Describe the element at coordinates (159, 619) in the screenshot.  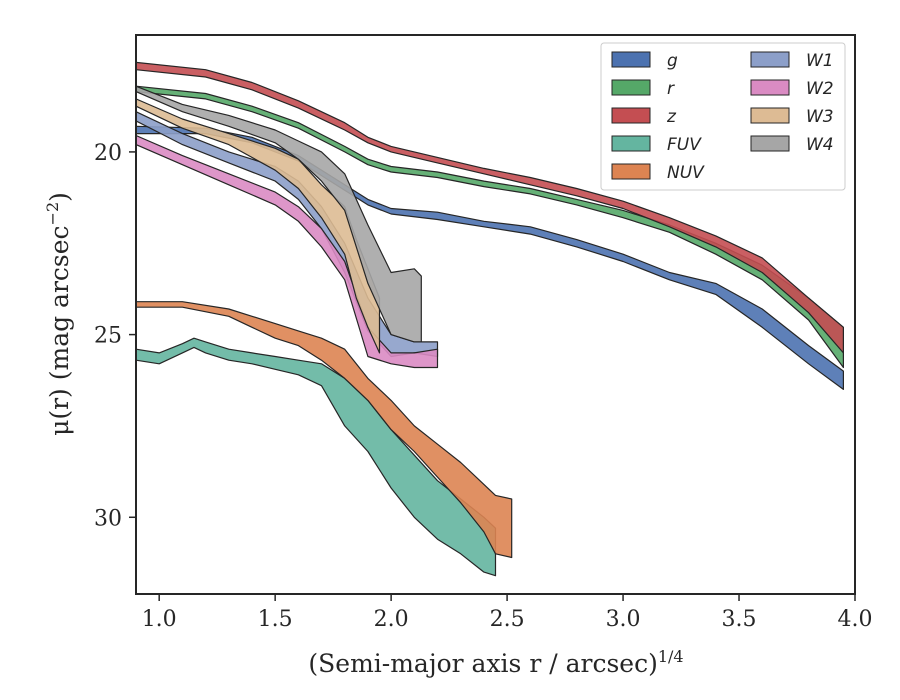
I see `x-tick-label: 1.0` at that location.